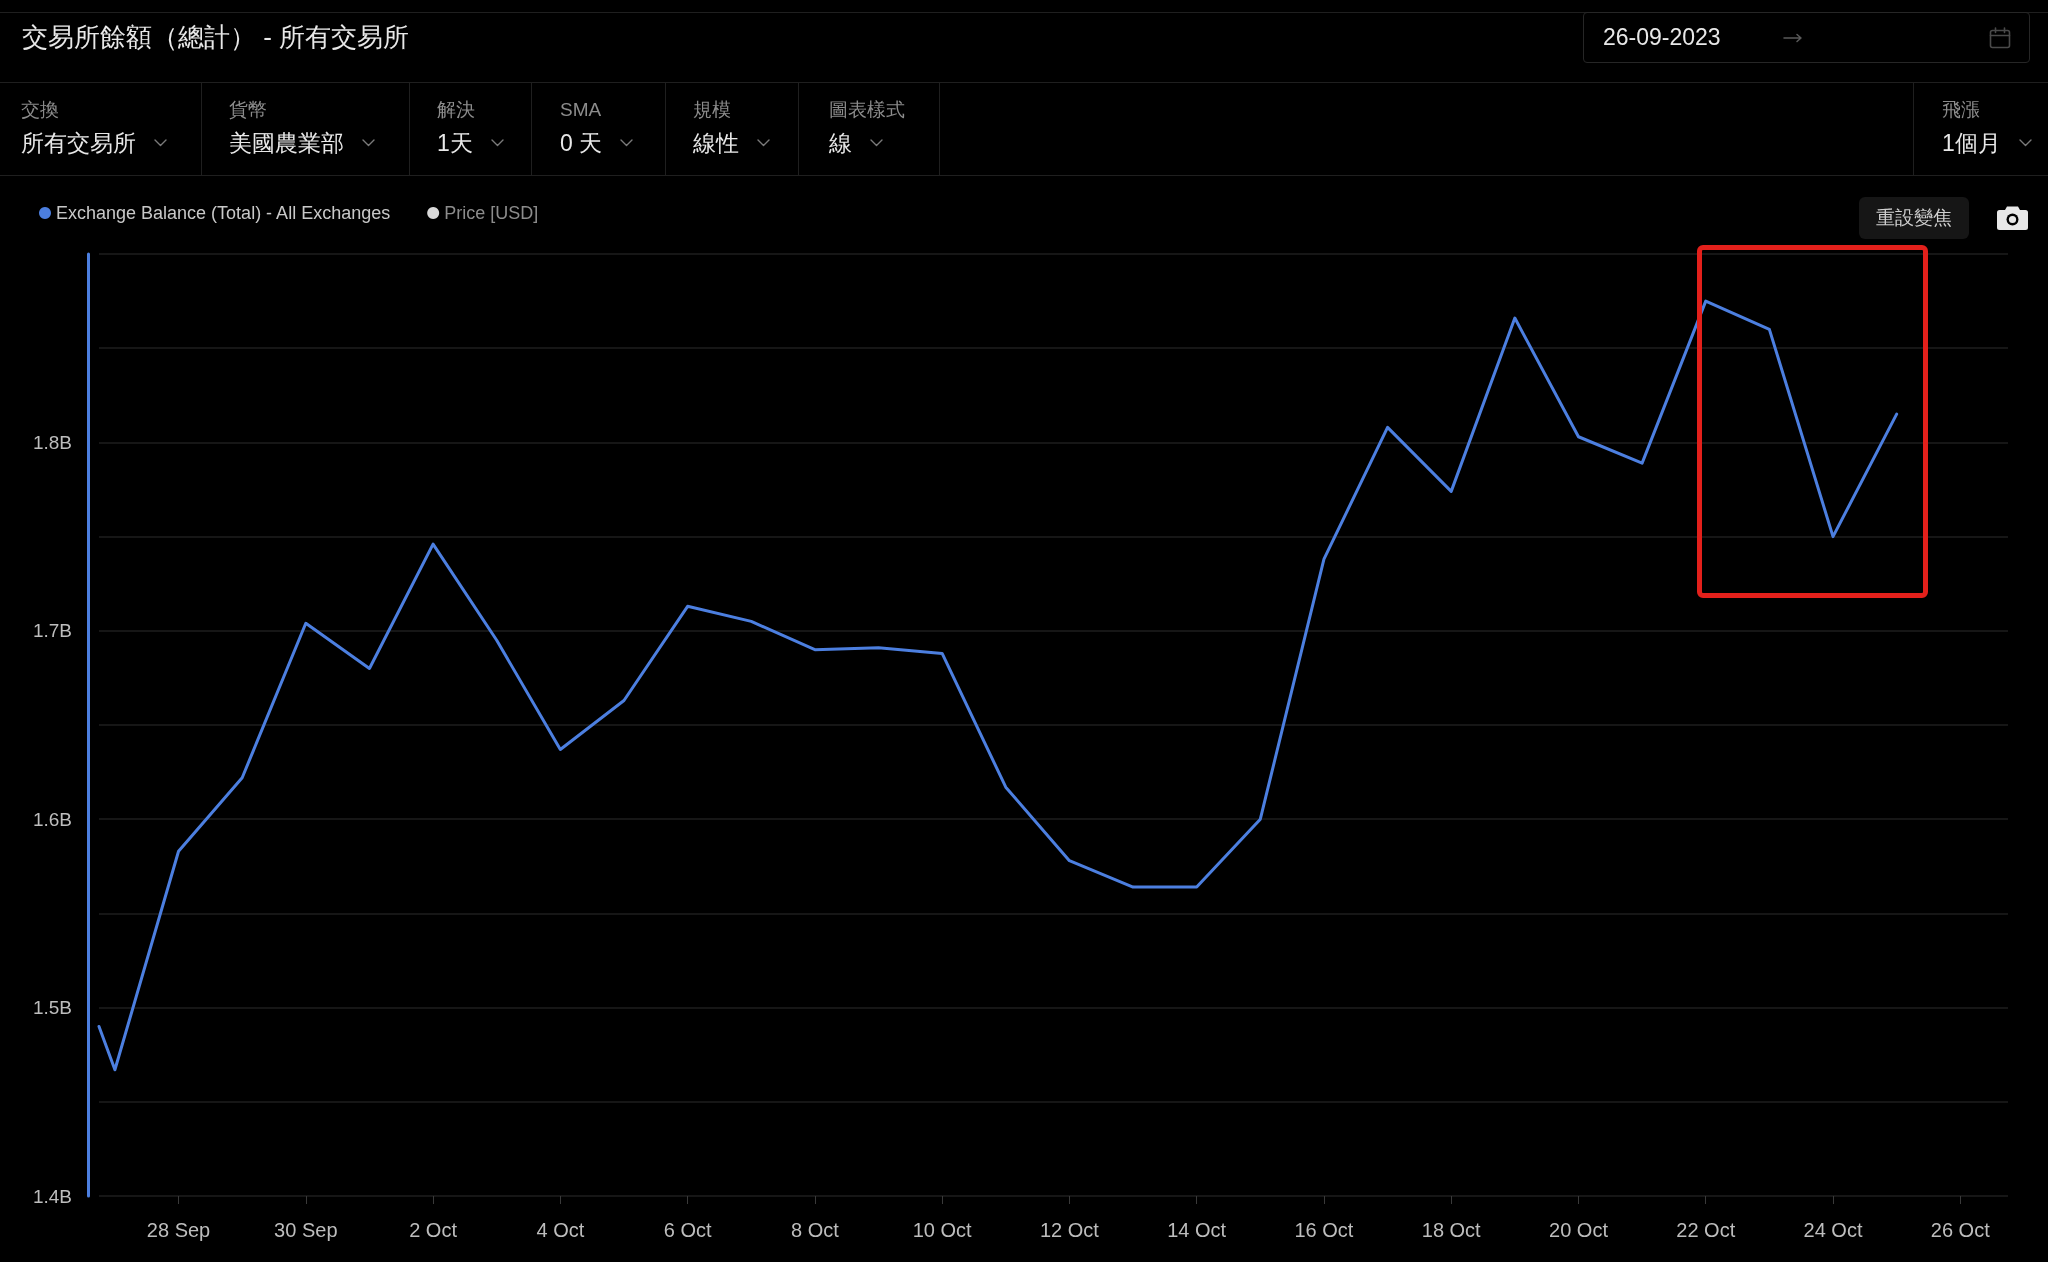 This screenshot has width=2048, height=1262. Describe the element at coordinates (306, 1230) in the screenshot. I see `x-tick-label: 30 Sep` at that location.